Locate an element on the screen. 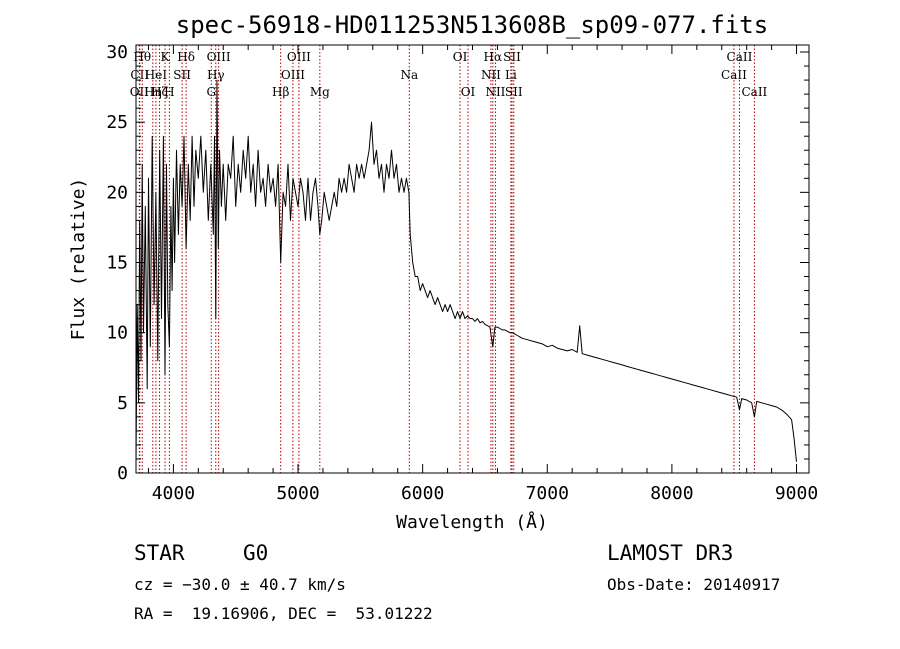 This screenshot has width=900, height=649. line-label-7: H is located at coordinates (169, 92).